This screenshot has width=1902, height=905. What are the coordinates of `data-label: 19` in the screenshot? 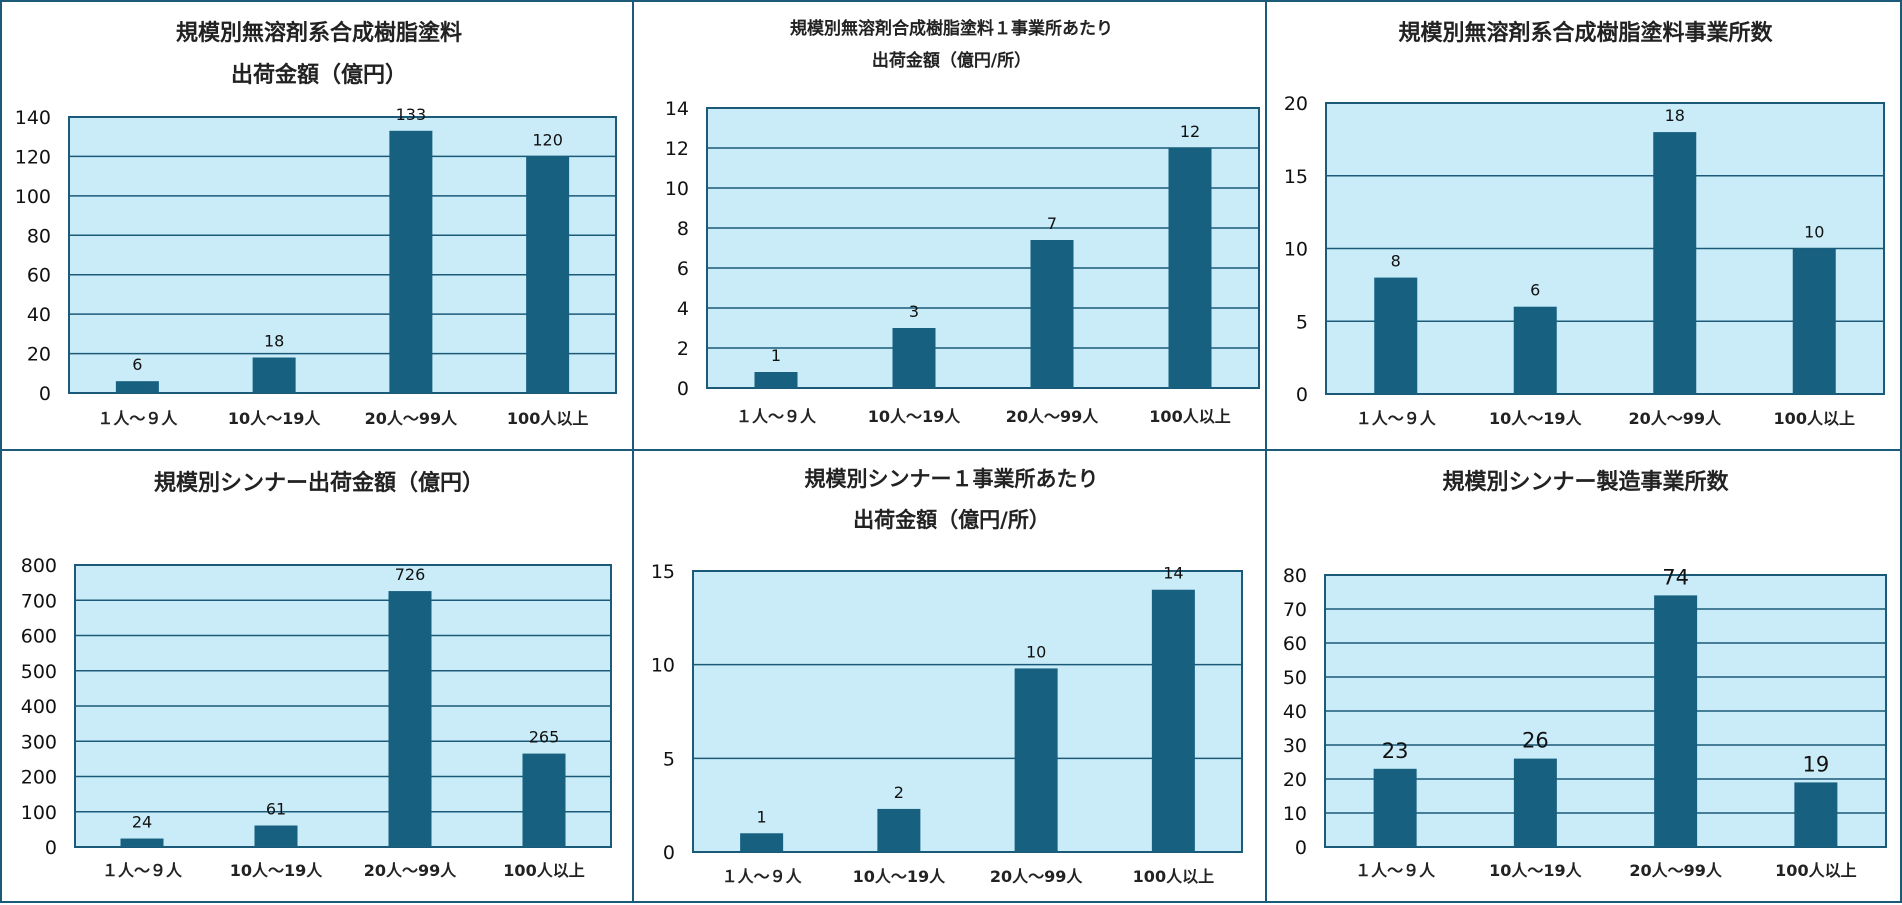 It's located at (1816, 764).